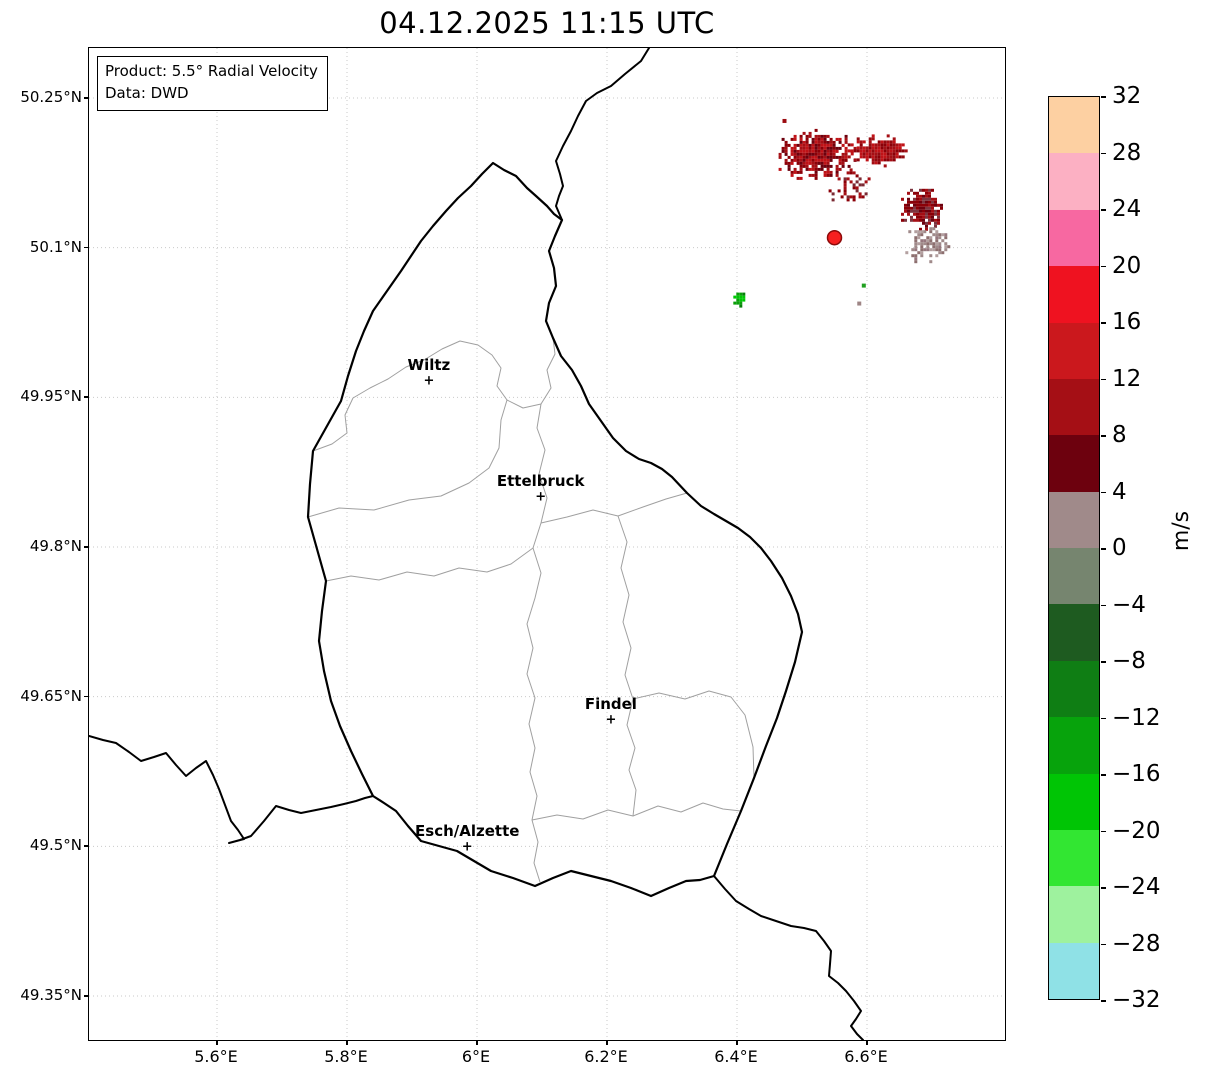  Describe the element at coordinates (434, 394) in the screenshot. I see `district-border-north` at that location.